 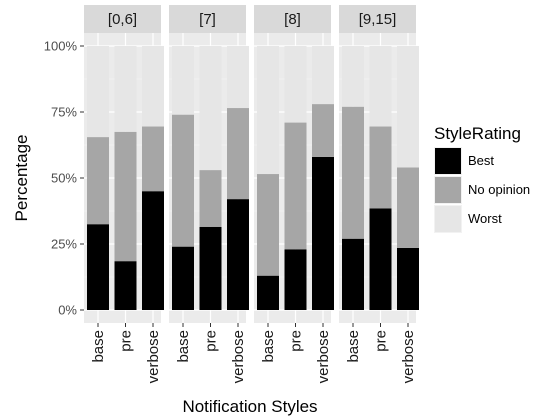 What do you see at coordinates (448, 219) in the screenshot?
I see `legend-swatch-worst` at bounding box center [448, 219].